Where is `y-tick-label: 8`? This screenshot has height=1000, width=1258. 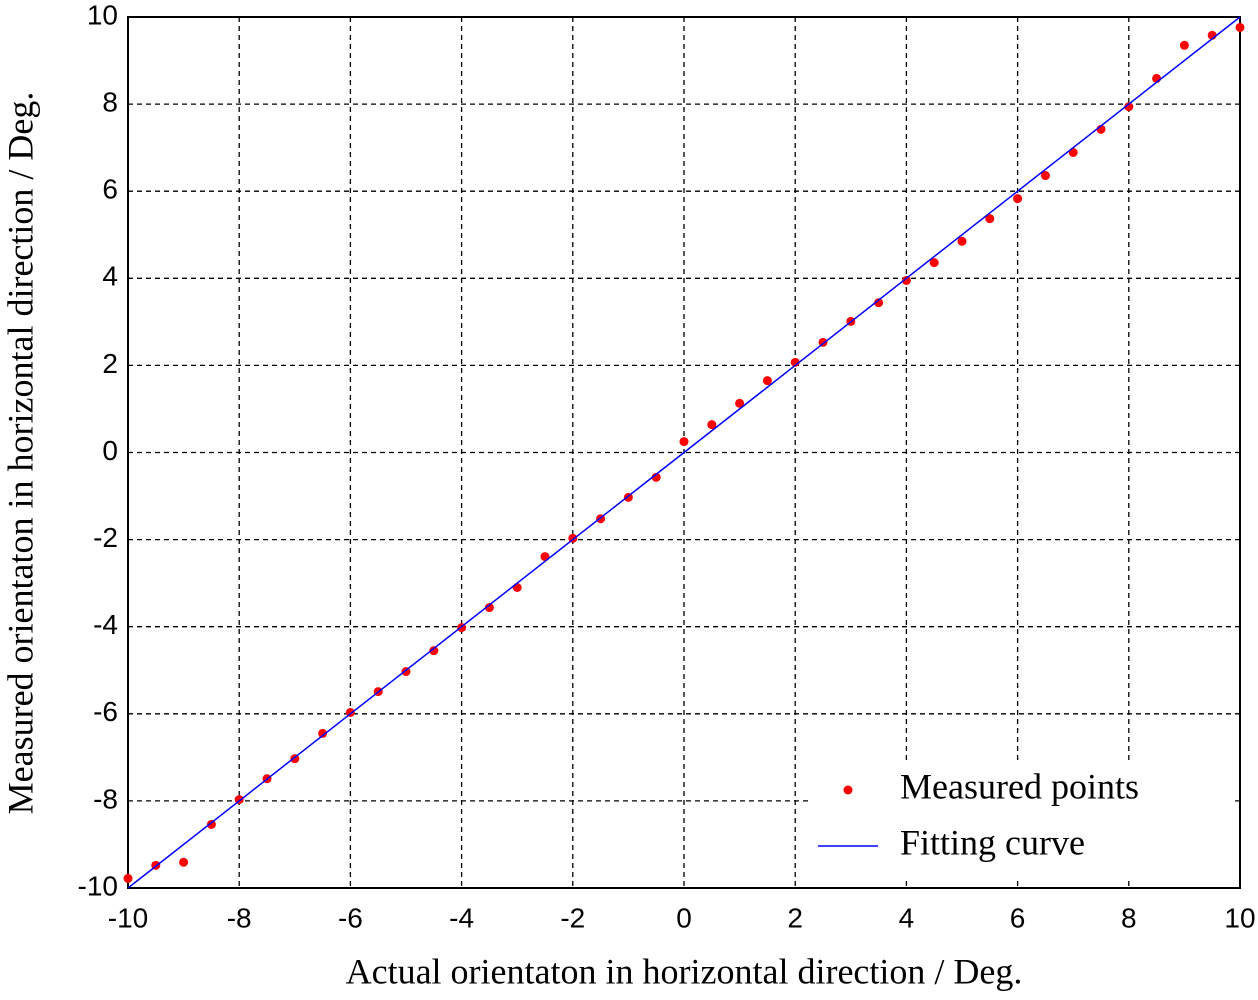 y-tick-label: 8 is located at coordinates (110, 101).